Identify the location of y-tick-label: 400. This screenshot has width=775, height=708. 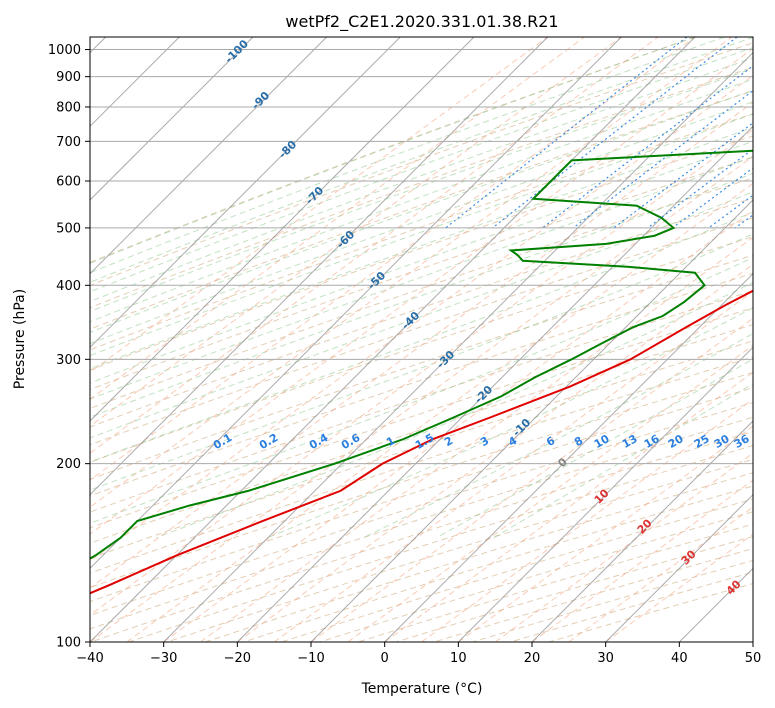
(68, 286).